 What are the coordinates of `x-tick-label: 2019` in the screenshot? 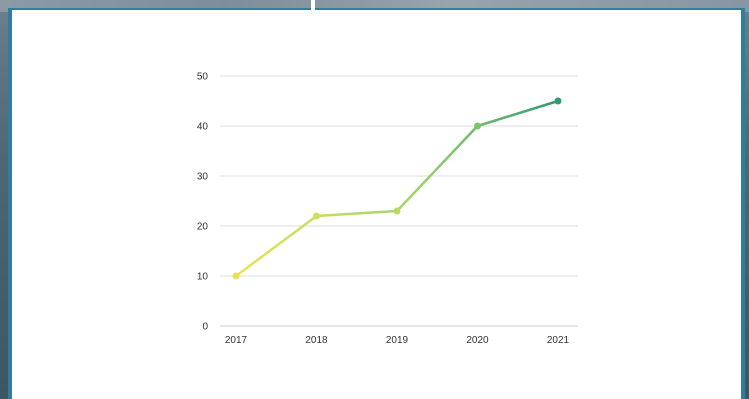 It's located at (397, 340).